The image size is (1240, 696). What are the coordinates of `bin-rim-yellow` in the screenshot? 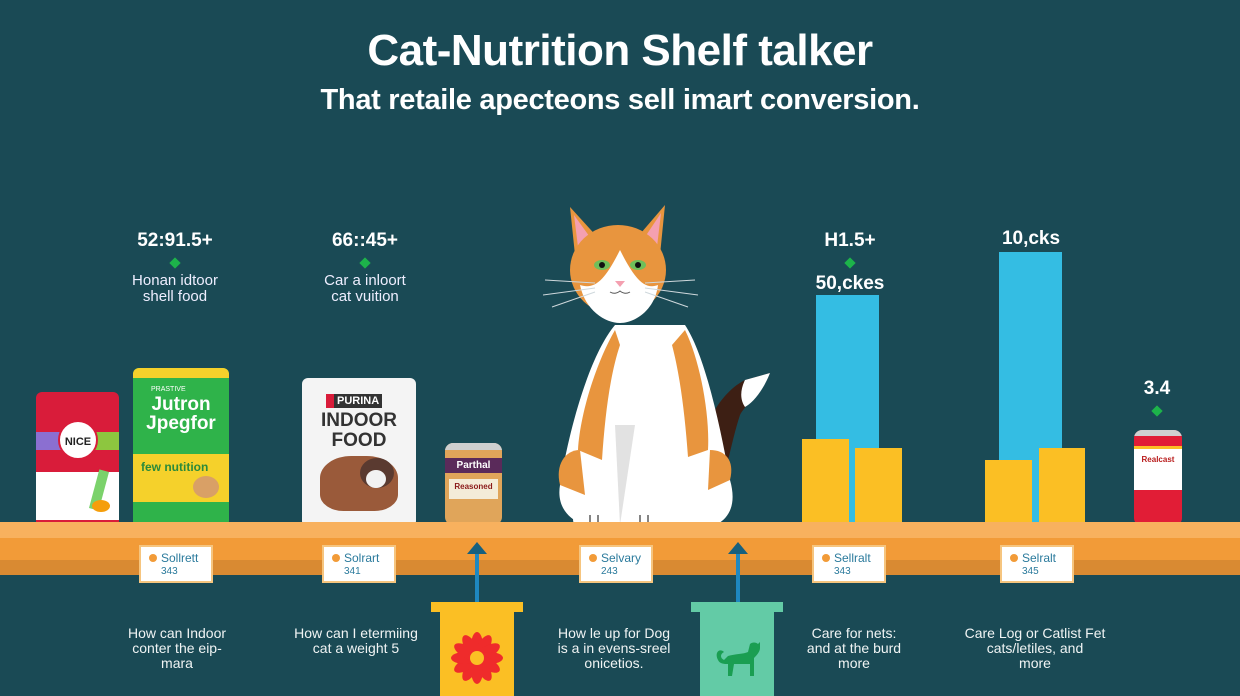 It's located at (477, 607).